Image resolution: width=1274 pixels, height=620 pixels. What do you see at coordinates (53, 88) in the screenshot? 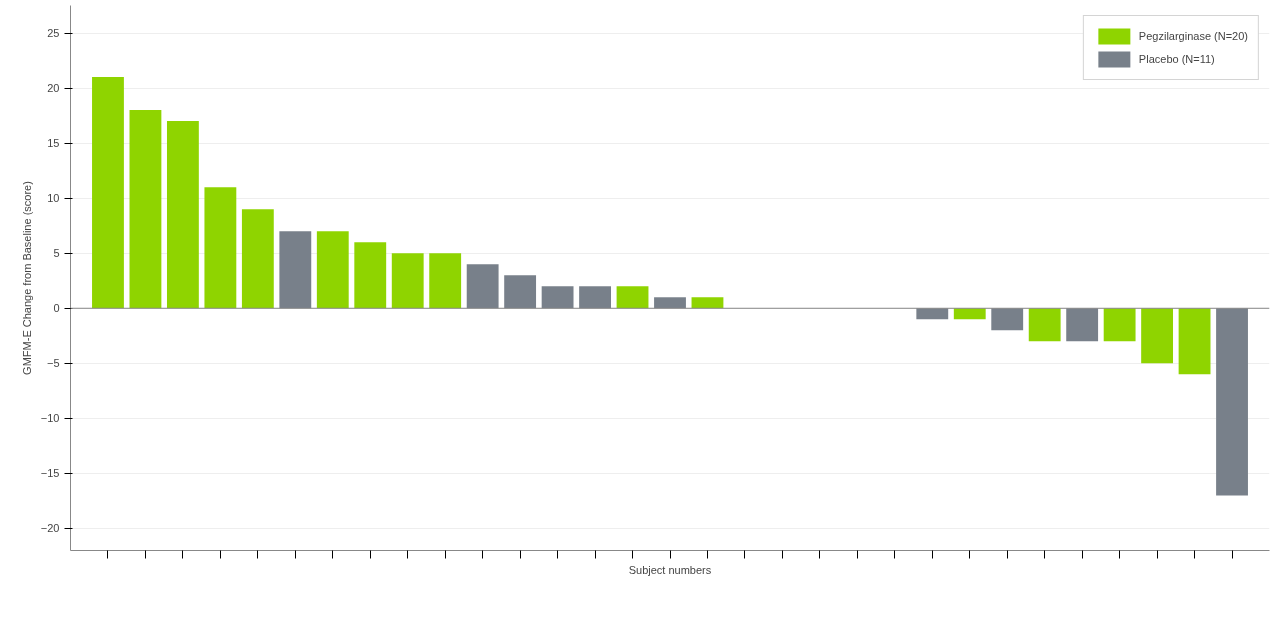
I see `y-tick-label: 20` at bounding box center [53, 88].